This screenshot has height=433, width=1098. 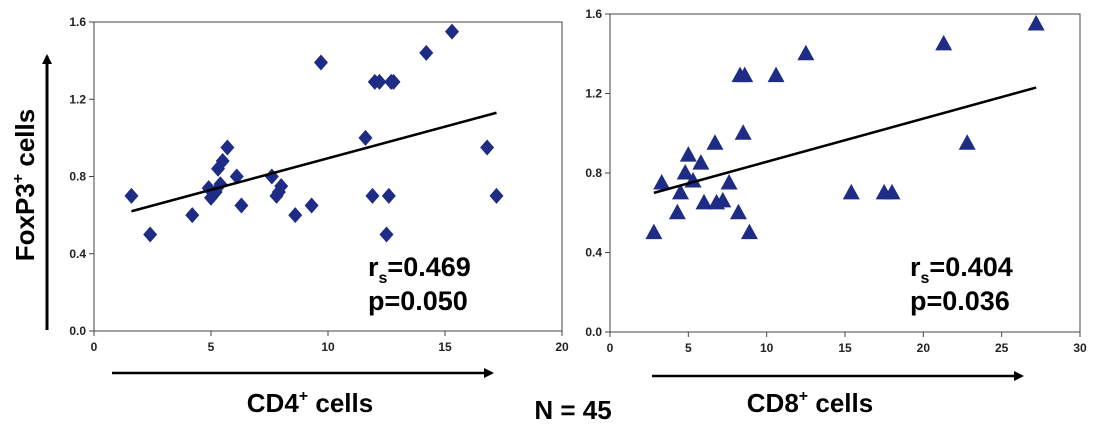 I want to click on spearman-r: rs=0.404, so click(x=961, y=269).